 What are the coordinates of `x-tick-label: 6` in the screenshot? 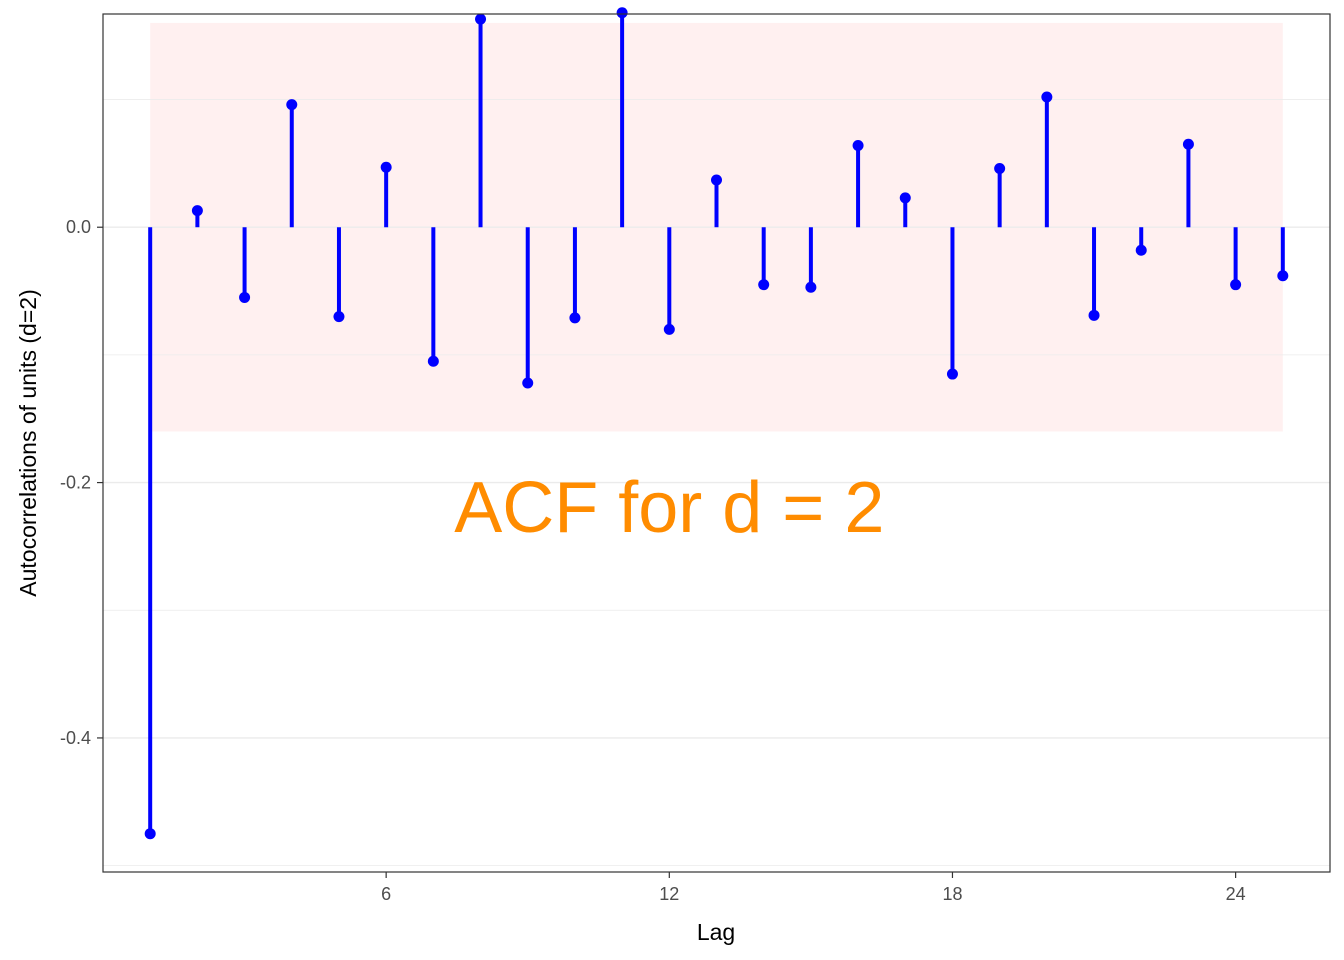 It's located at (386, 894).